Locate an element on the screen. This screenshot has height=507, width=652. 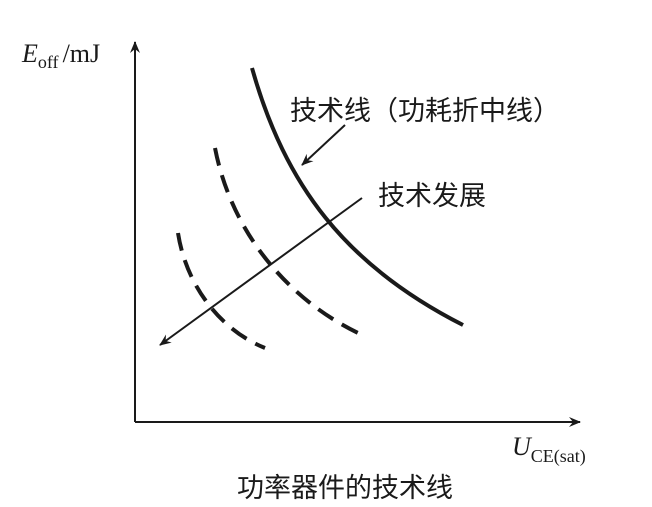
tech-line-label: 技术线（功耗折中线） is located at coordinates (425, 111).